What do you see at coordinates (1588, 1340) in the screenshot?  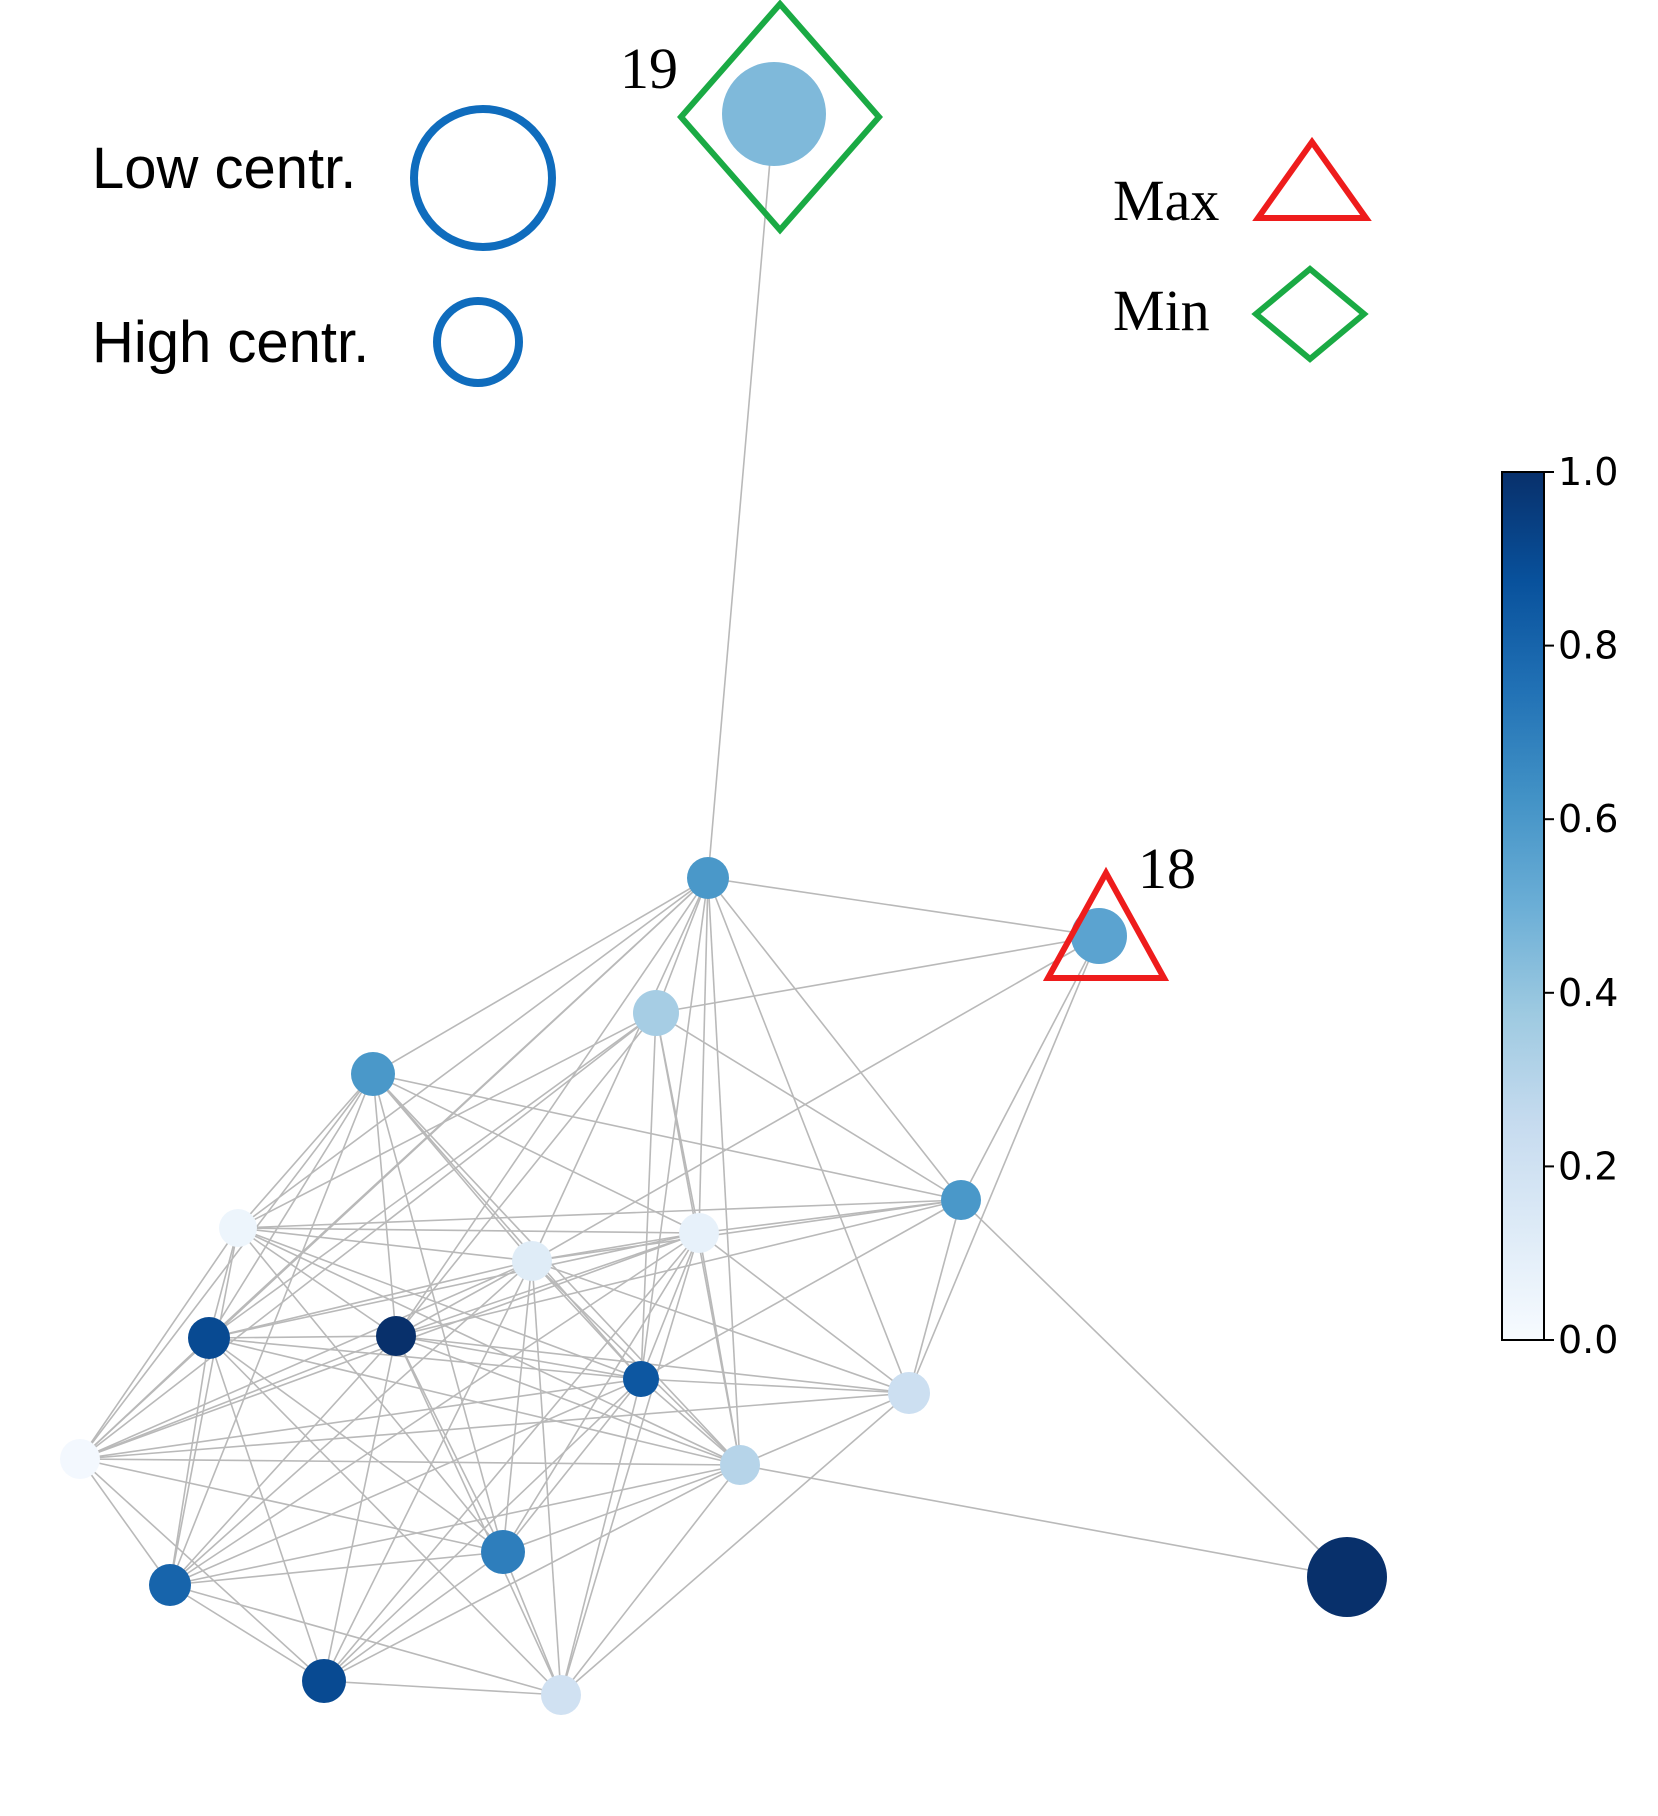 I see `colorbar-tick-label: 0.0` at bounding box center [1588, 1340].